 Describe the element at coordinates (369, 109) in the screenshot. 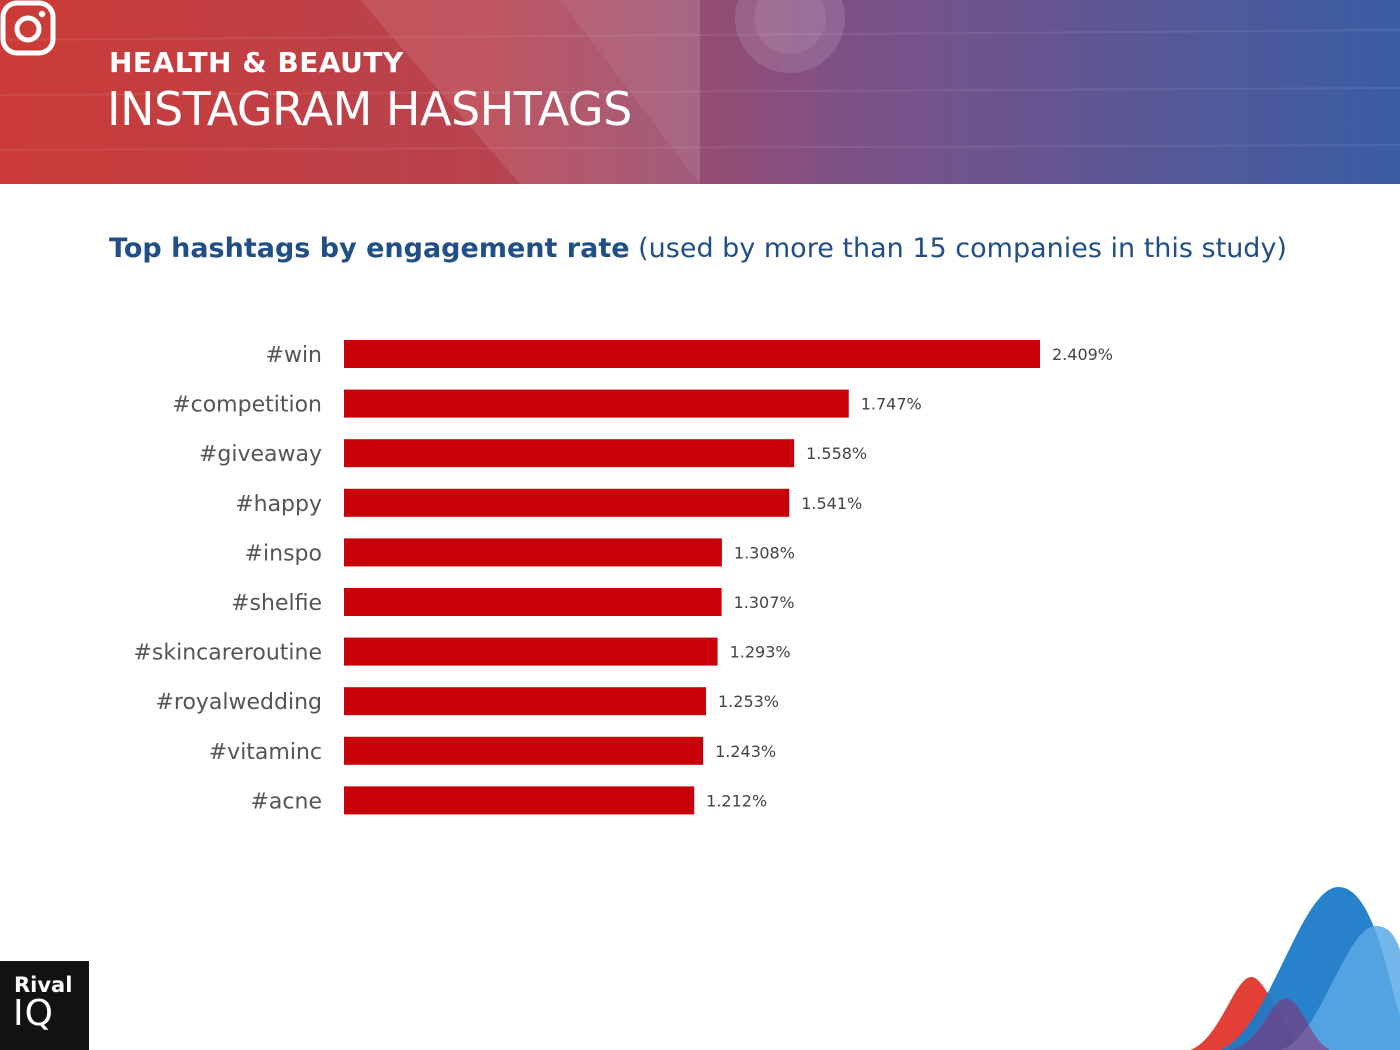

I see `banner-title: INSTAGRAM HASHTAGS` at that location.